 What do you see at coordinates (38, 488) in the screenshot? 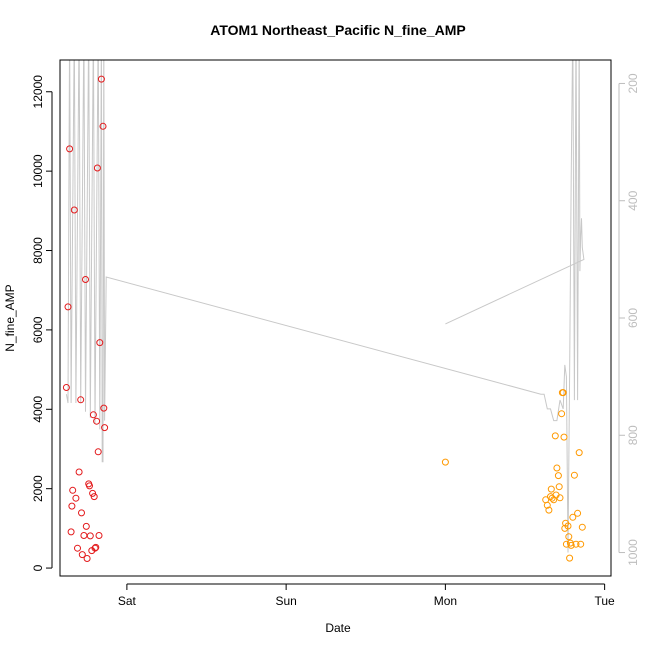
I see `y-tick-label: 2000` at bounding box center [38, 488].